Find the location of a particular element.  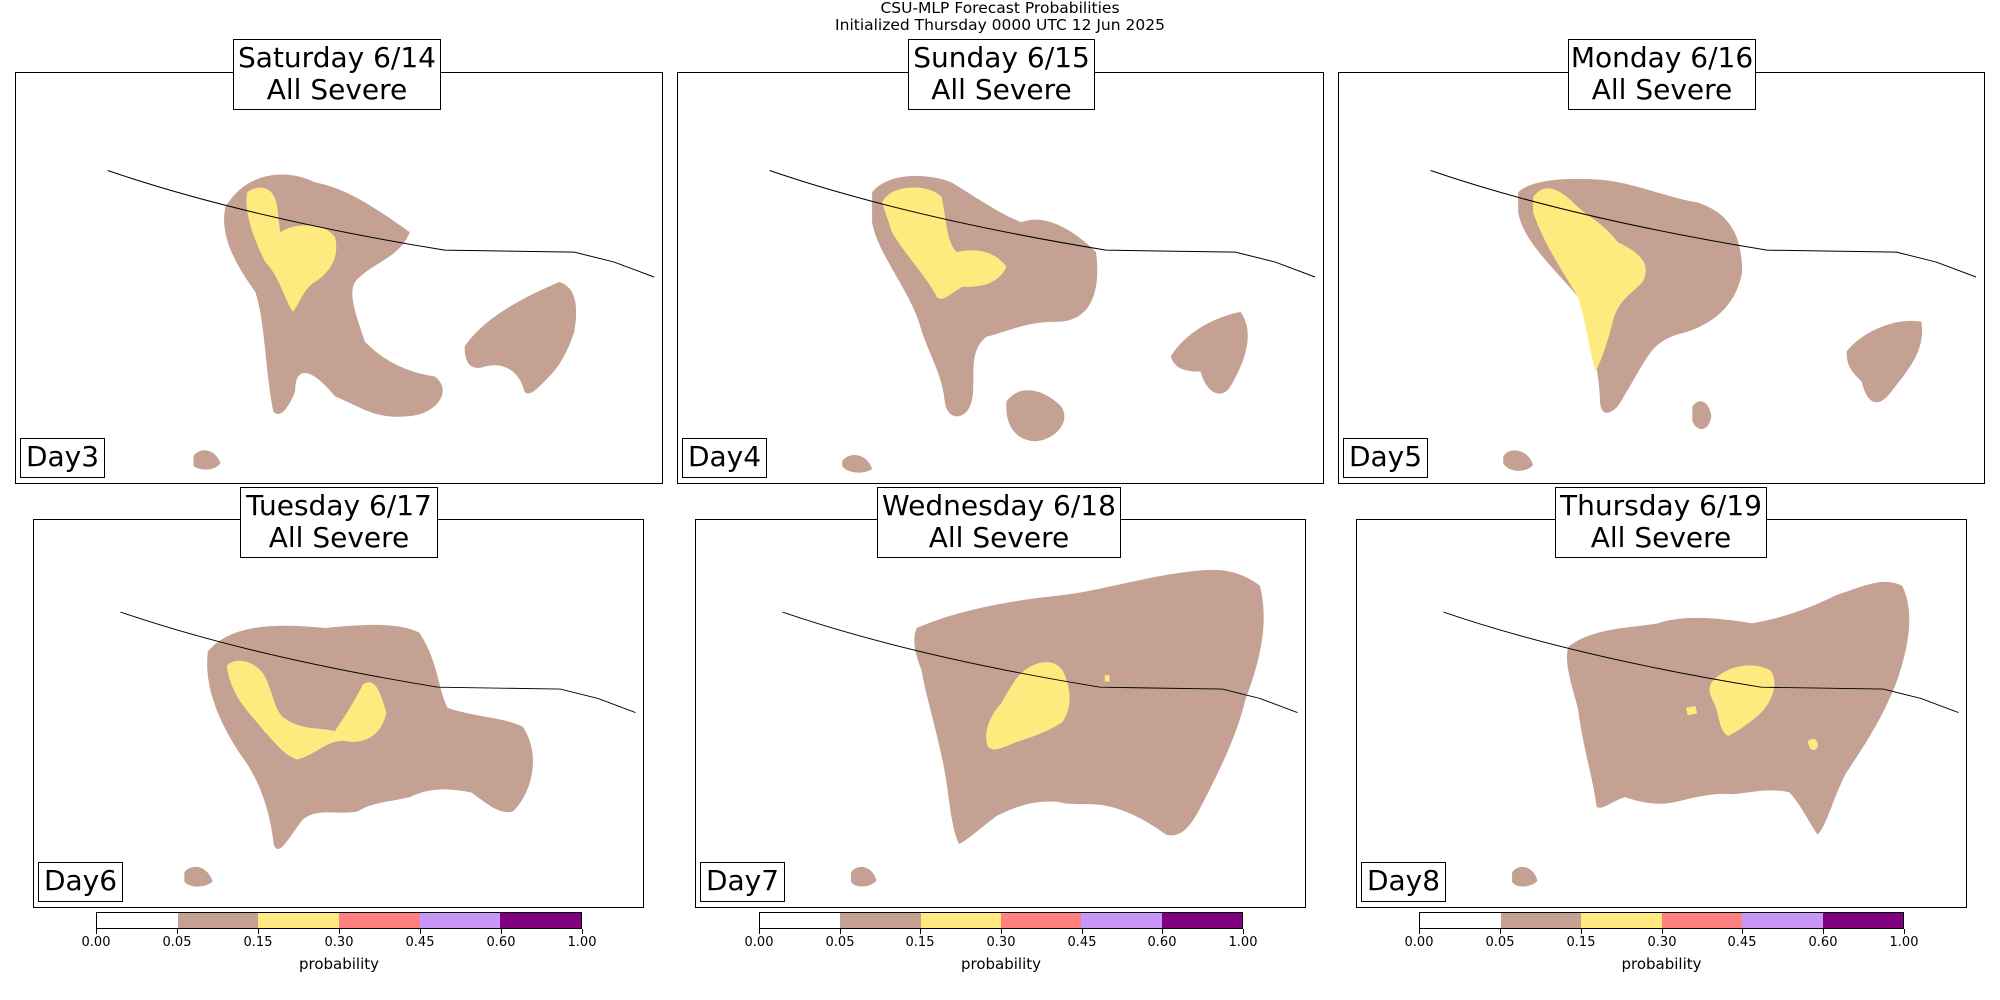

day-label: Day4 is located at coordinates (724, 458).